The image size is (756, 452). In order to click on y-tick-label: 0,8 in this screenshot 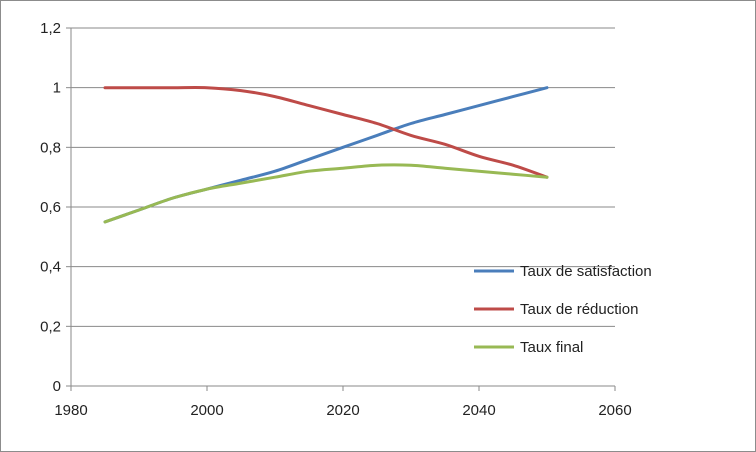, I will do `click(50, 147)`.